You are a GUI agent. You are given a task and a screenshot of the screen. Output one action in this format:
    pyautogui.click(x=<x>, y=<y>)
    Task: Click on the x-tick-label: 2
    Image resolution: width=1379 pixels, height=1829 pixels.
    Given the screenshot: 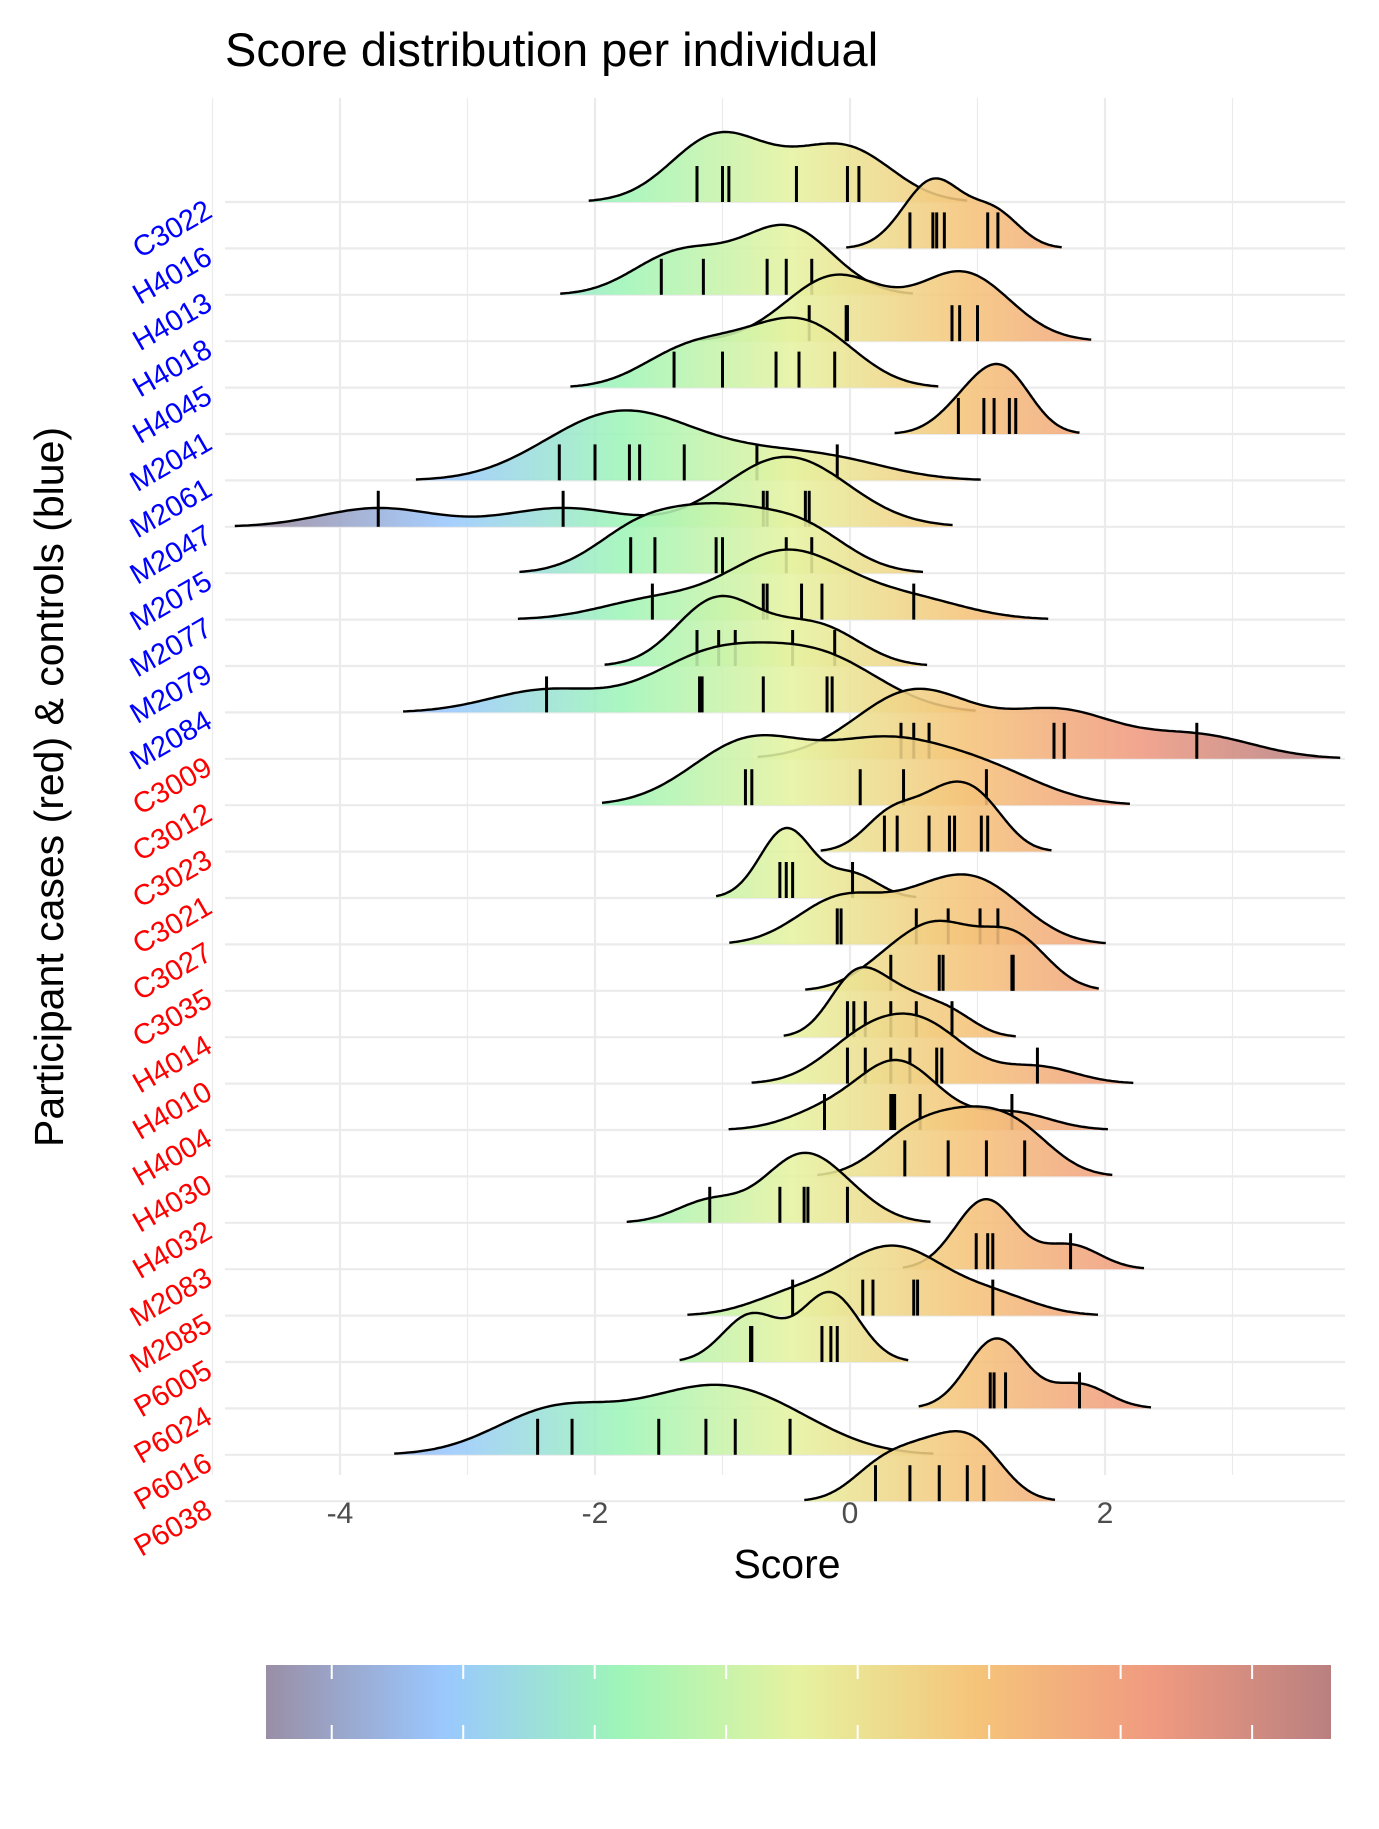 What is the action you would take?
    pyautogui.click(x=1105, y=1513)
    